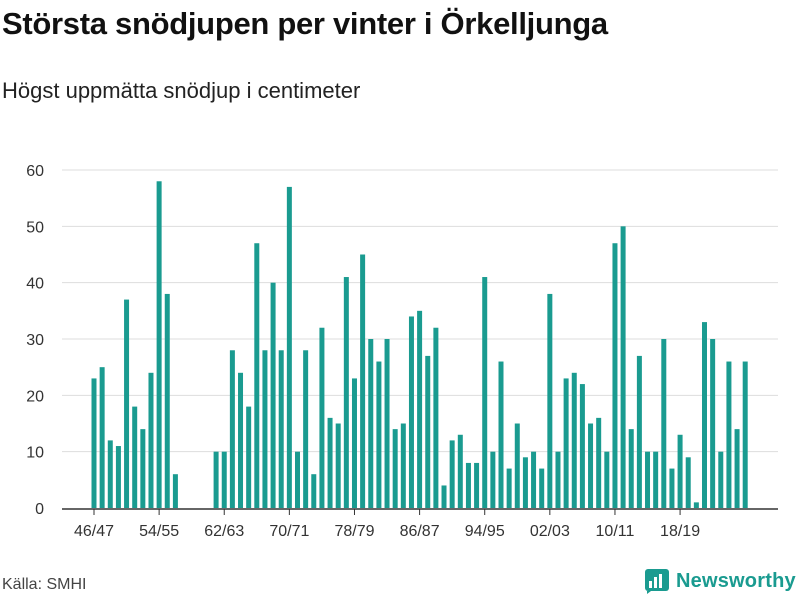 This screenshot has height=600, width=800. What do you see at coordinates (420, 531) in the screenshot?
I see `x-tick-label: 86/87` at bounding box center [420, 531].